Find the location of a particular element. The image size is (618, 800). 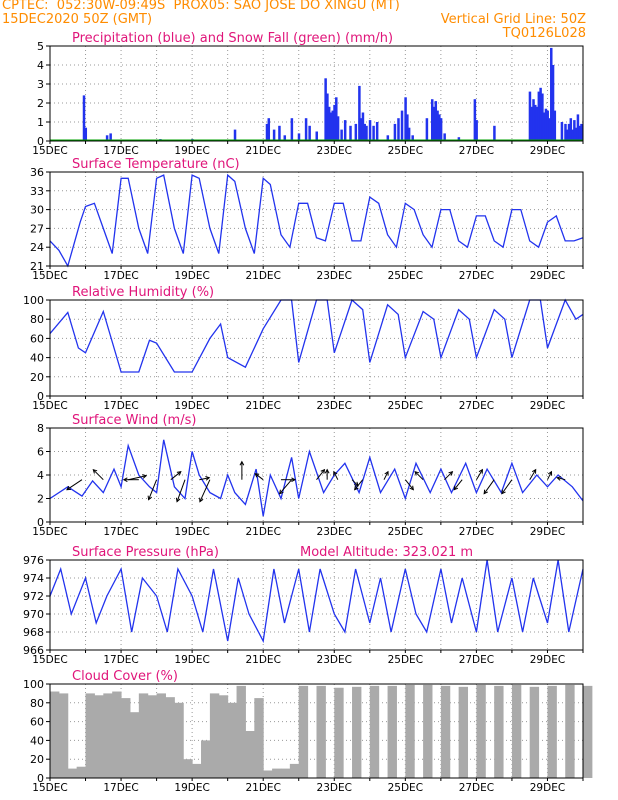

y-tick-label: 966 is located at coordinates (33, 650).